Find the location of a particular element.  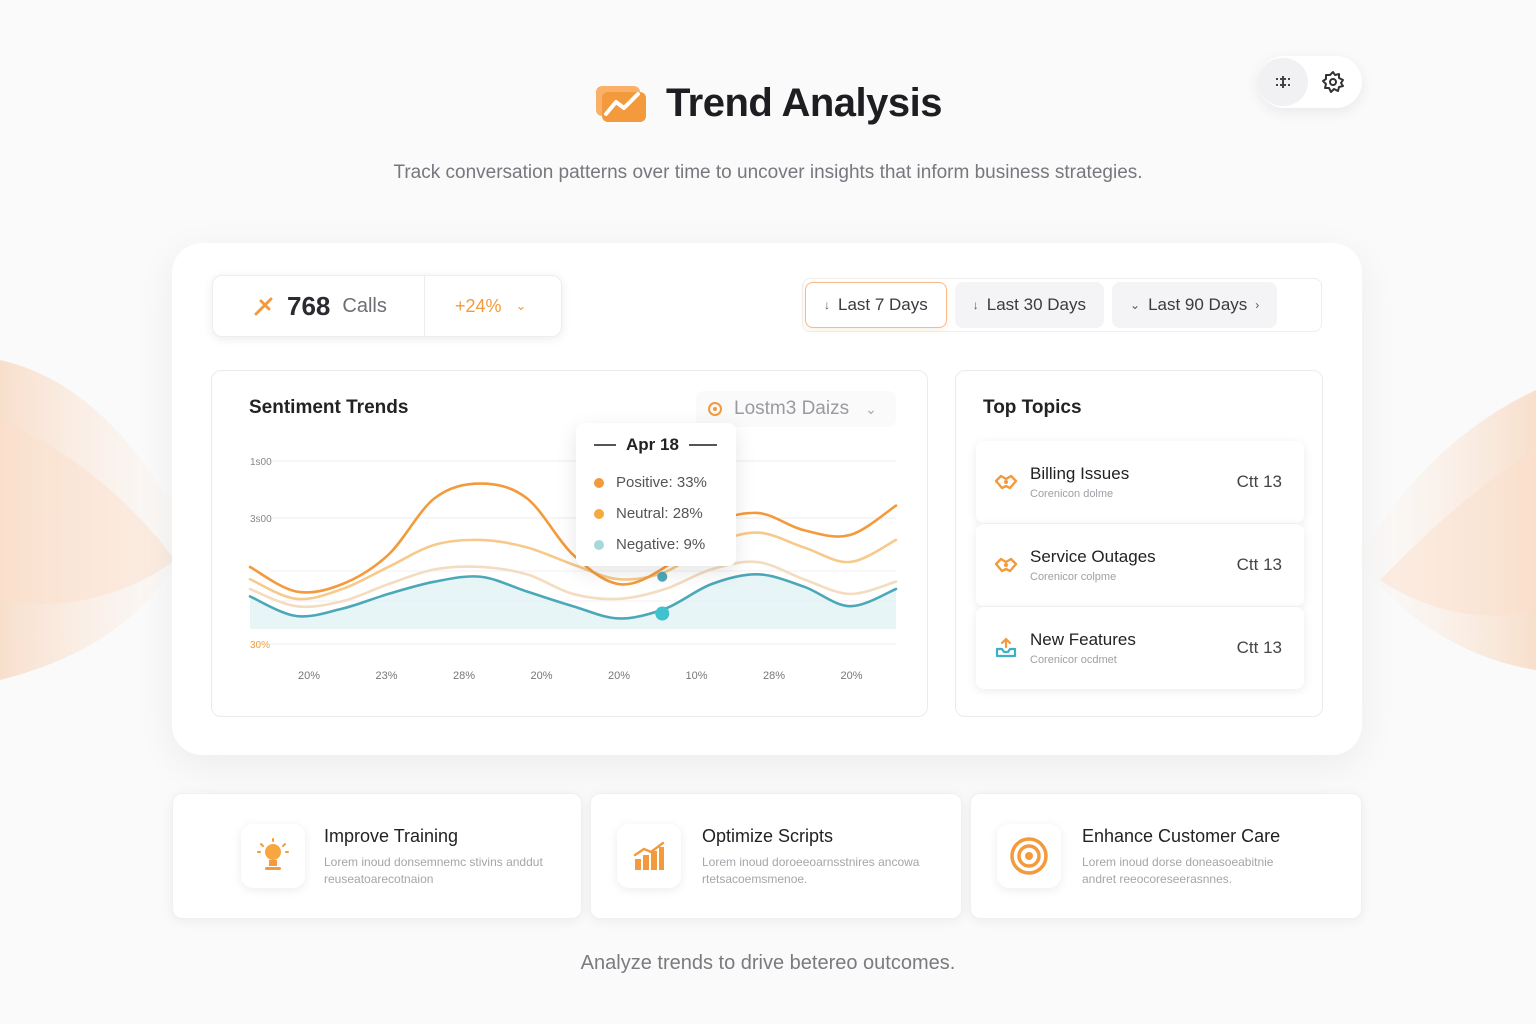

range-last-90-days: ⌄ Last 90 Days › is located at coordinates (1195, 305).